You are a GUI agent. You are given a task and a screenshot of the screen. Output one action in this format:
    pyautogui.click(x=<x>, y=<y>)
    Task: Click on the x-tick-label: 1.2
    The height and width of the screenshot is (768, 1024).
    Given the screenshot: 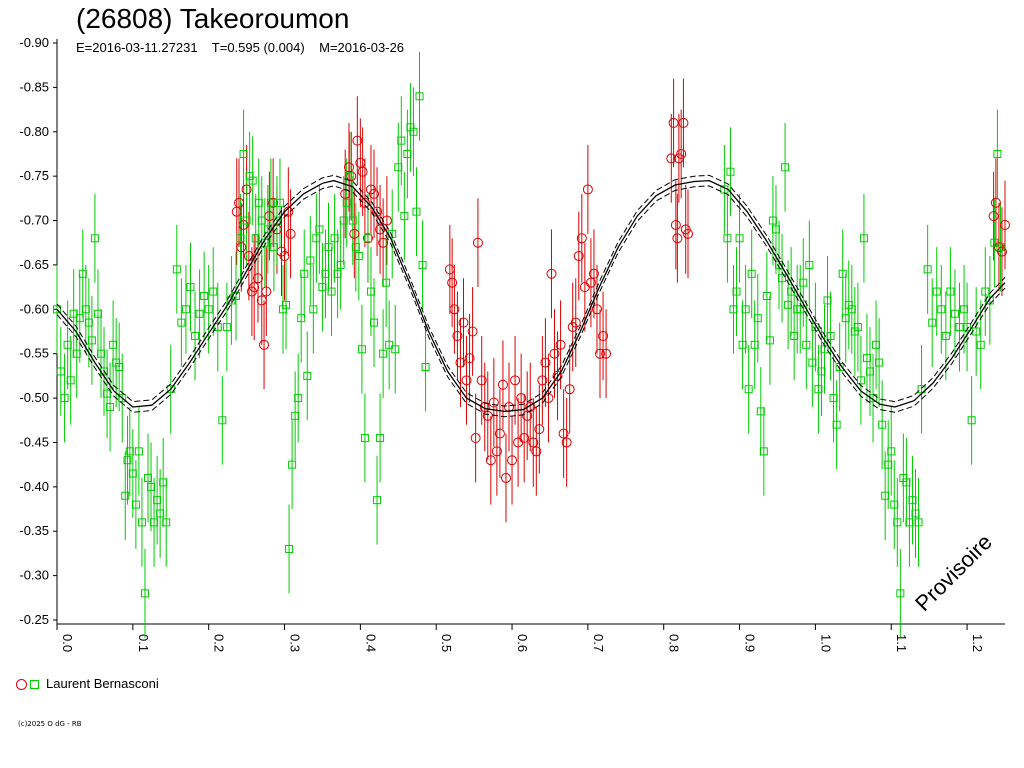 What is the action you would take?
    pyautogui.click(x=977, y=643)
    